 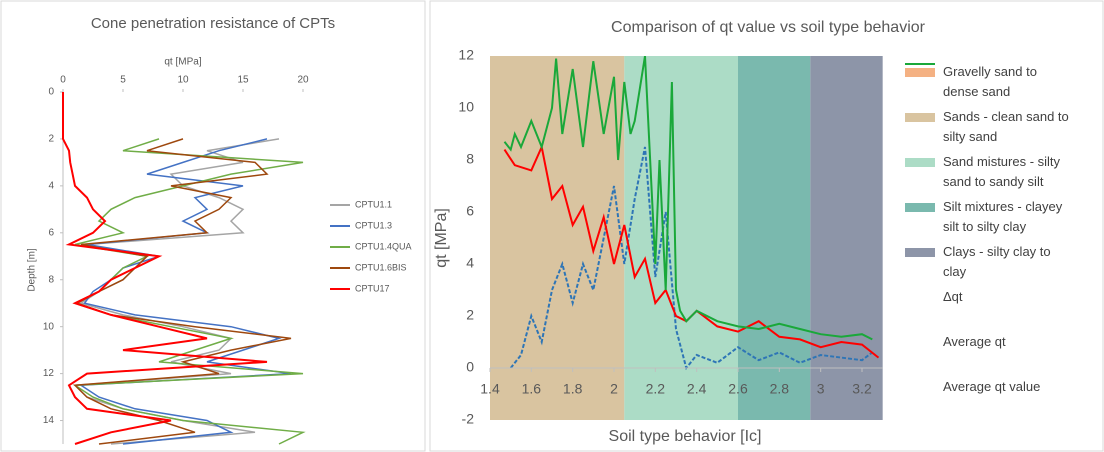 What do you see at coordinates (303, 80) in the screenshot?
I see `x-tick-label: 20` at bounding box center [303, 80].